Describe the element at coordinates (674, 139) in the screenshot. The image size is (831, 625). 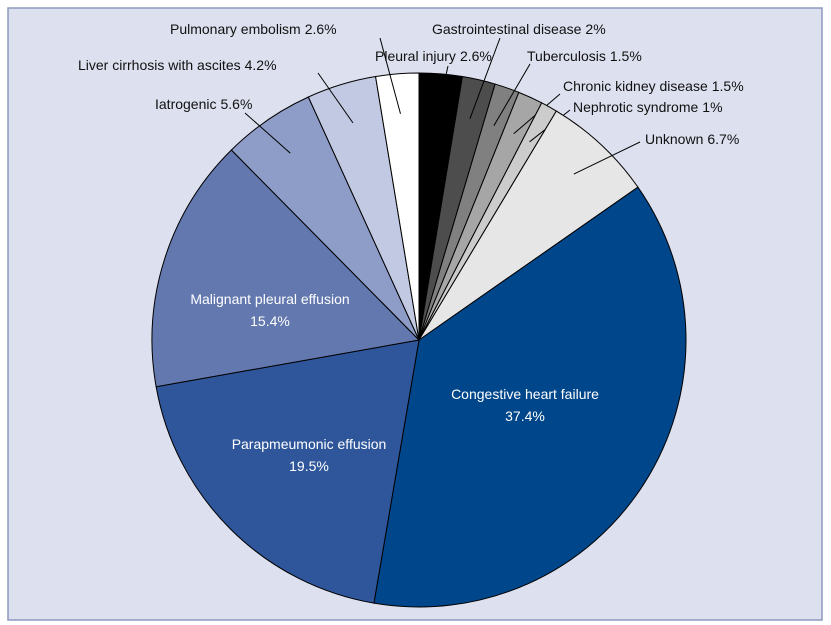
I see `slice-label-name: Unknown` at that location.